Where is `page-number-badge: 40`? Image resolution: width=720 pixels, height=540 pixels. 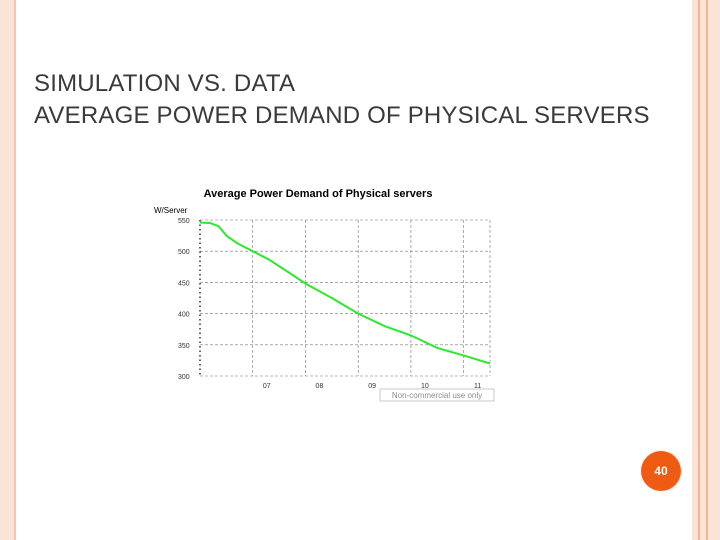
page-number-badge: 40 is located at coordinates (661, 471).